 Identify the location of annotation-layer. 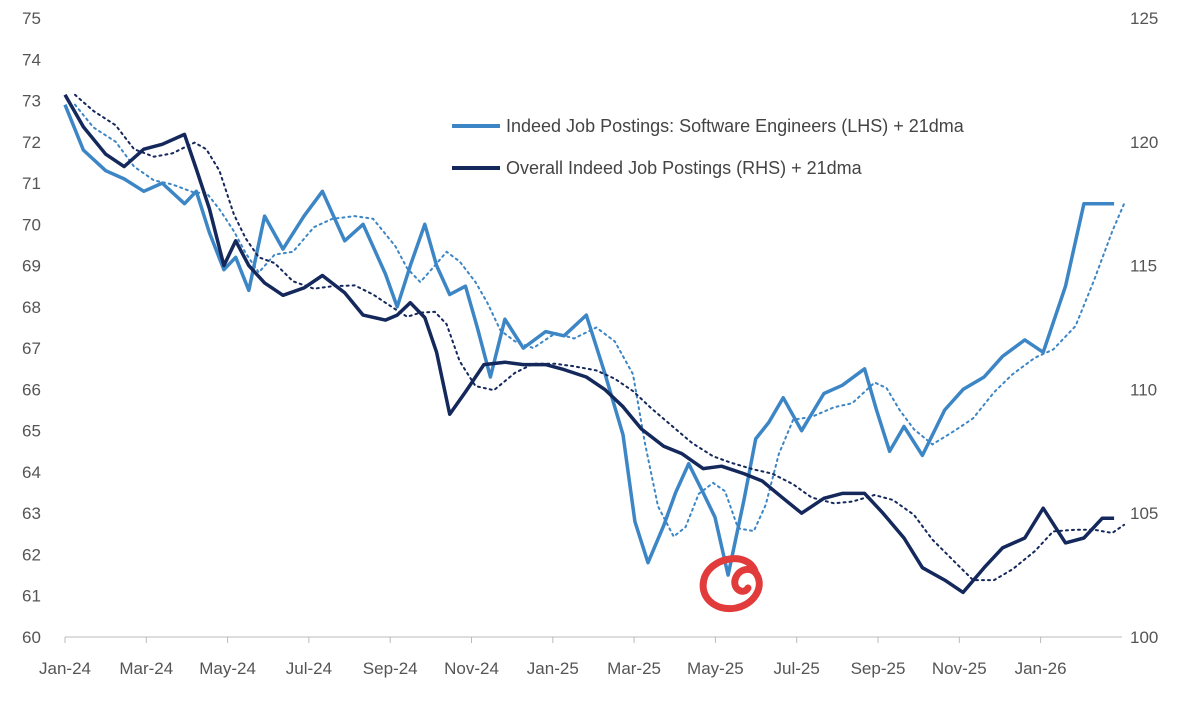
(731, 584).